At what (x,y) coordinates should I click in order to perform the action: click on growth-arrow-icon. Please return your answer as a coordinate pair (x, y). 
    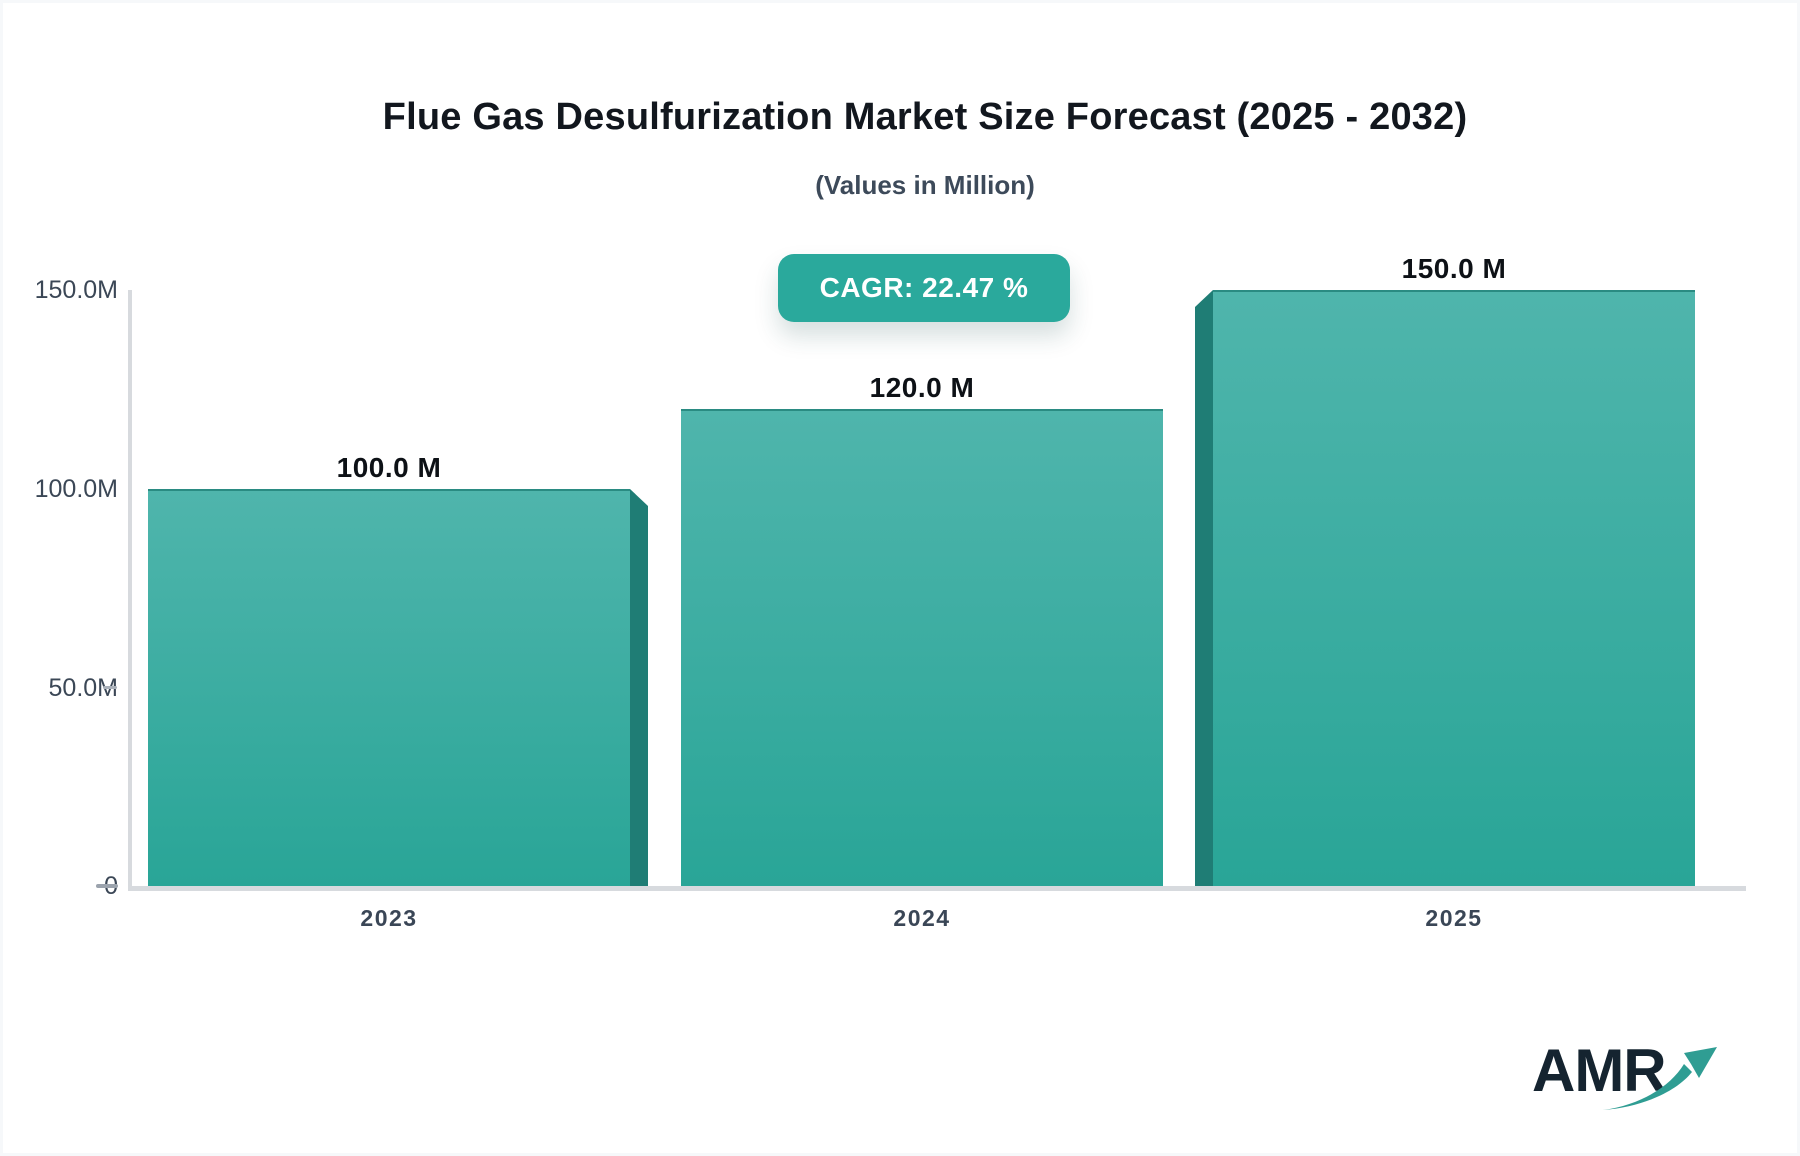
    Looking at the image, I should click on (1660, 1078).